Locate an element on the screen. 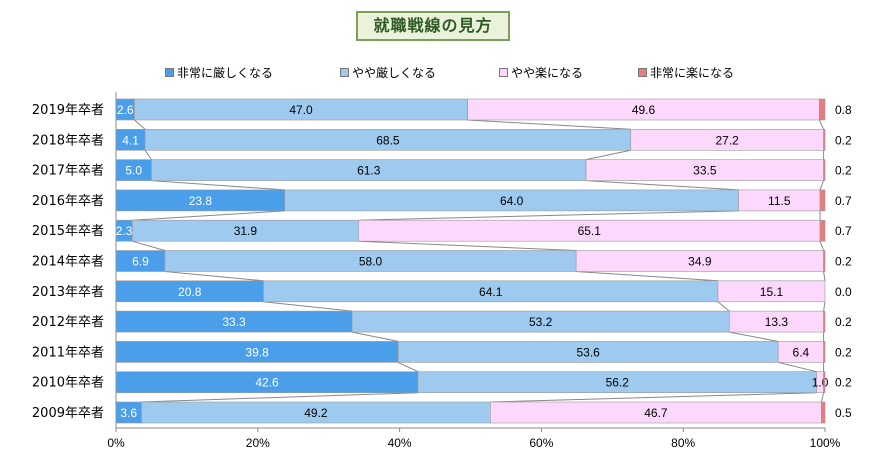  data-label: 23.8 is located at coordinates (201, 201).